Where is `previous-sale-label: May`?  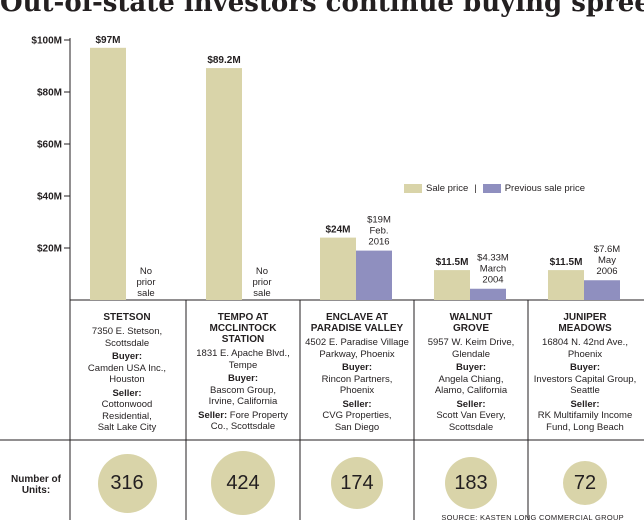 previous-sale-label: May is located at coordinates (607, 260).